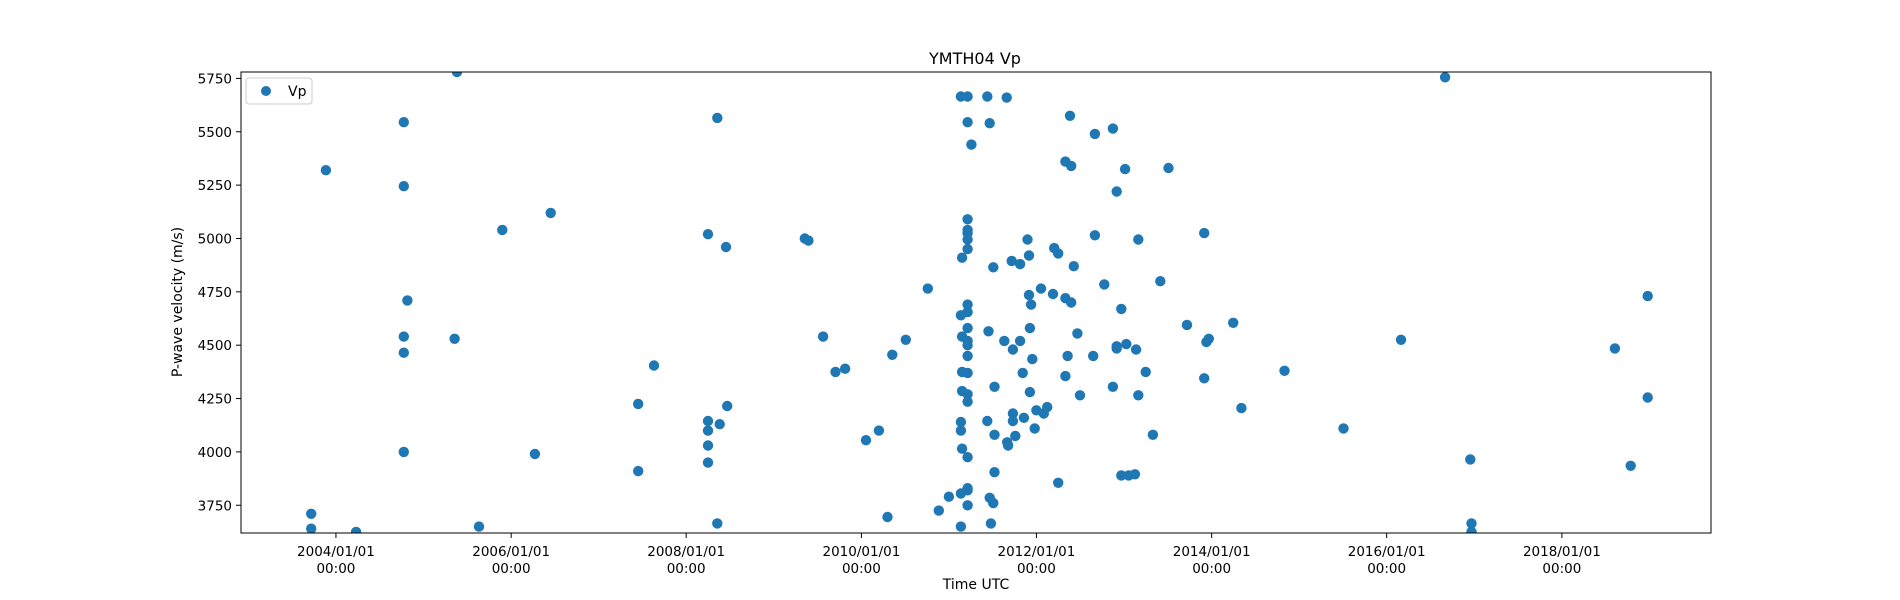 The width and height of the screenshot is (1900, 600). Describe the element at coordinates (215, 239) in the screenshot. I see `y-tick-label: 5000` at that location.